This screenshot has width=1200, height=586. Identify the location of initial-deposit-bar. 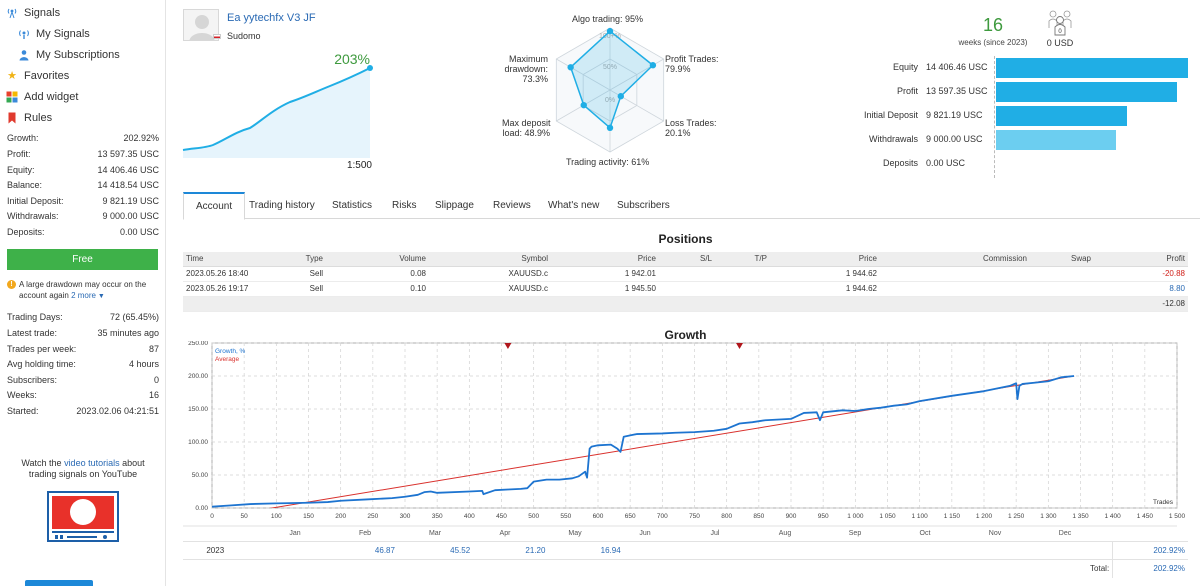
(1061, 116).